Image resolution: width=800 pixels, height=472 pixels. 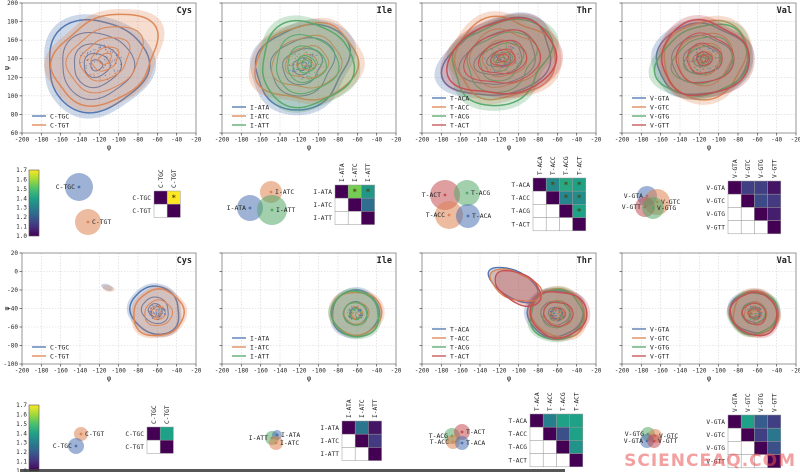 I want to click on heatmap-row-label: T-ACT, so click(x=517, y=460).